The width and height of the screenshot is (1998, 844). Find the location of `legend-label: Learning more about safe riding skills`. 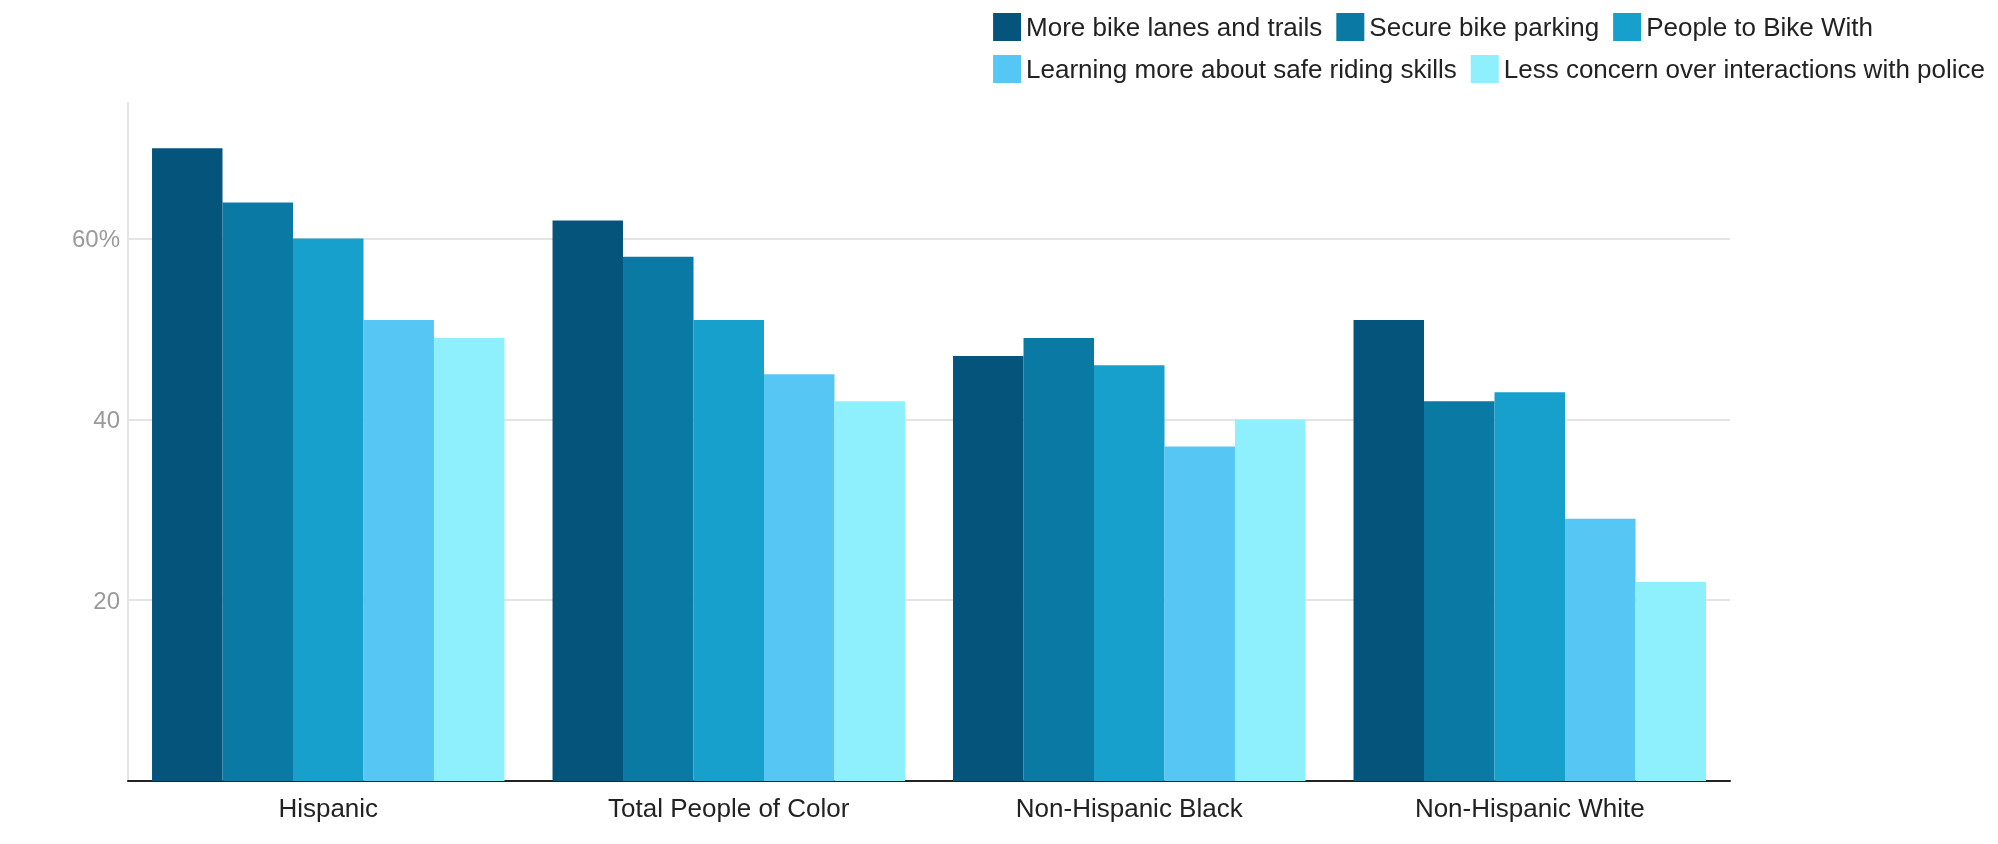

legend-label: Learning more about safe riding skills is located at coordinates (1241, 69).